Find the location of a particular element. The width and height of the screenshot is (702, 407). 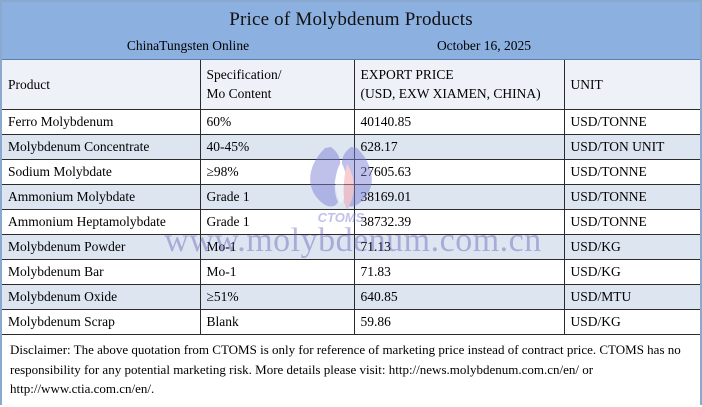

banner-subheader: ChinaTungsten Online October 16, 2025 is located at coordinates (351, 41).